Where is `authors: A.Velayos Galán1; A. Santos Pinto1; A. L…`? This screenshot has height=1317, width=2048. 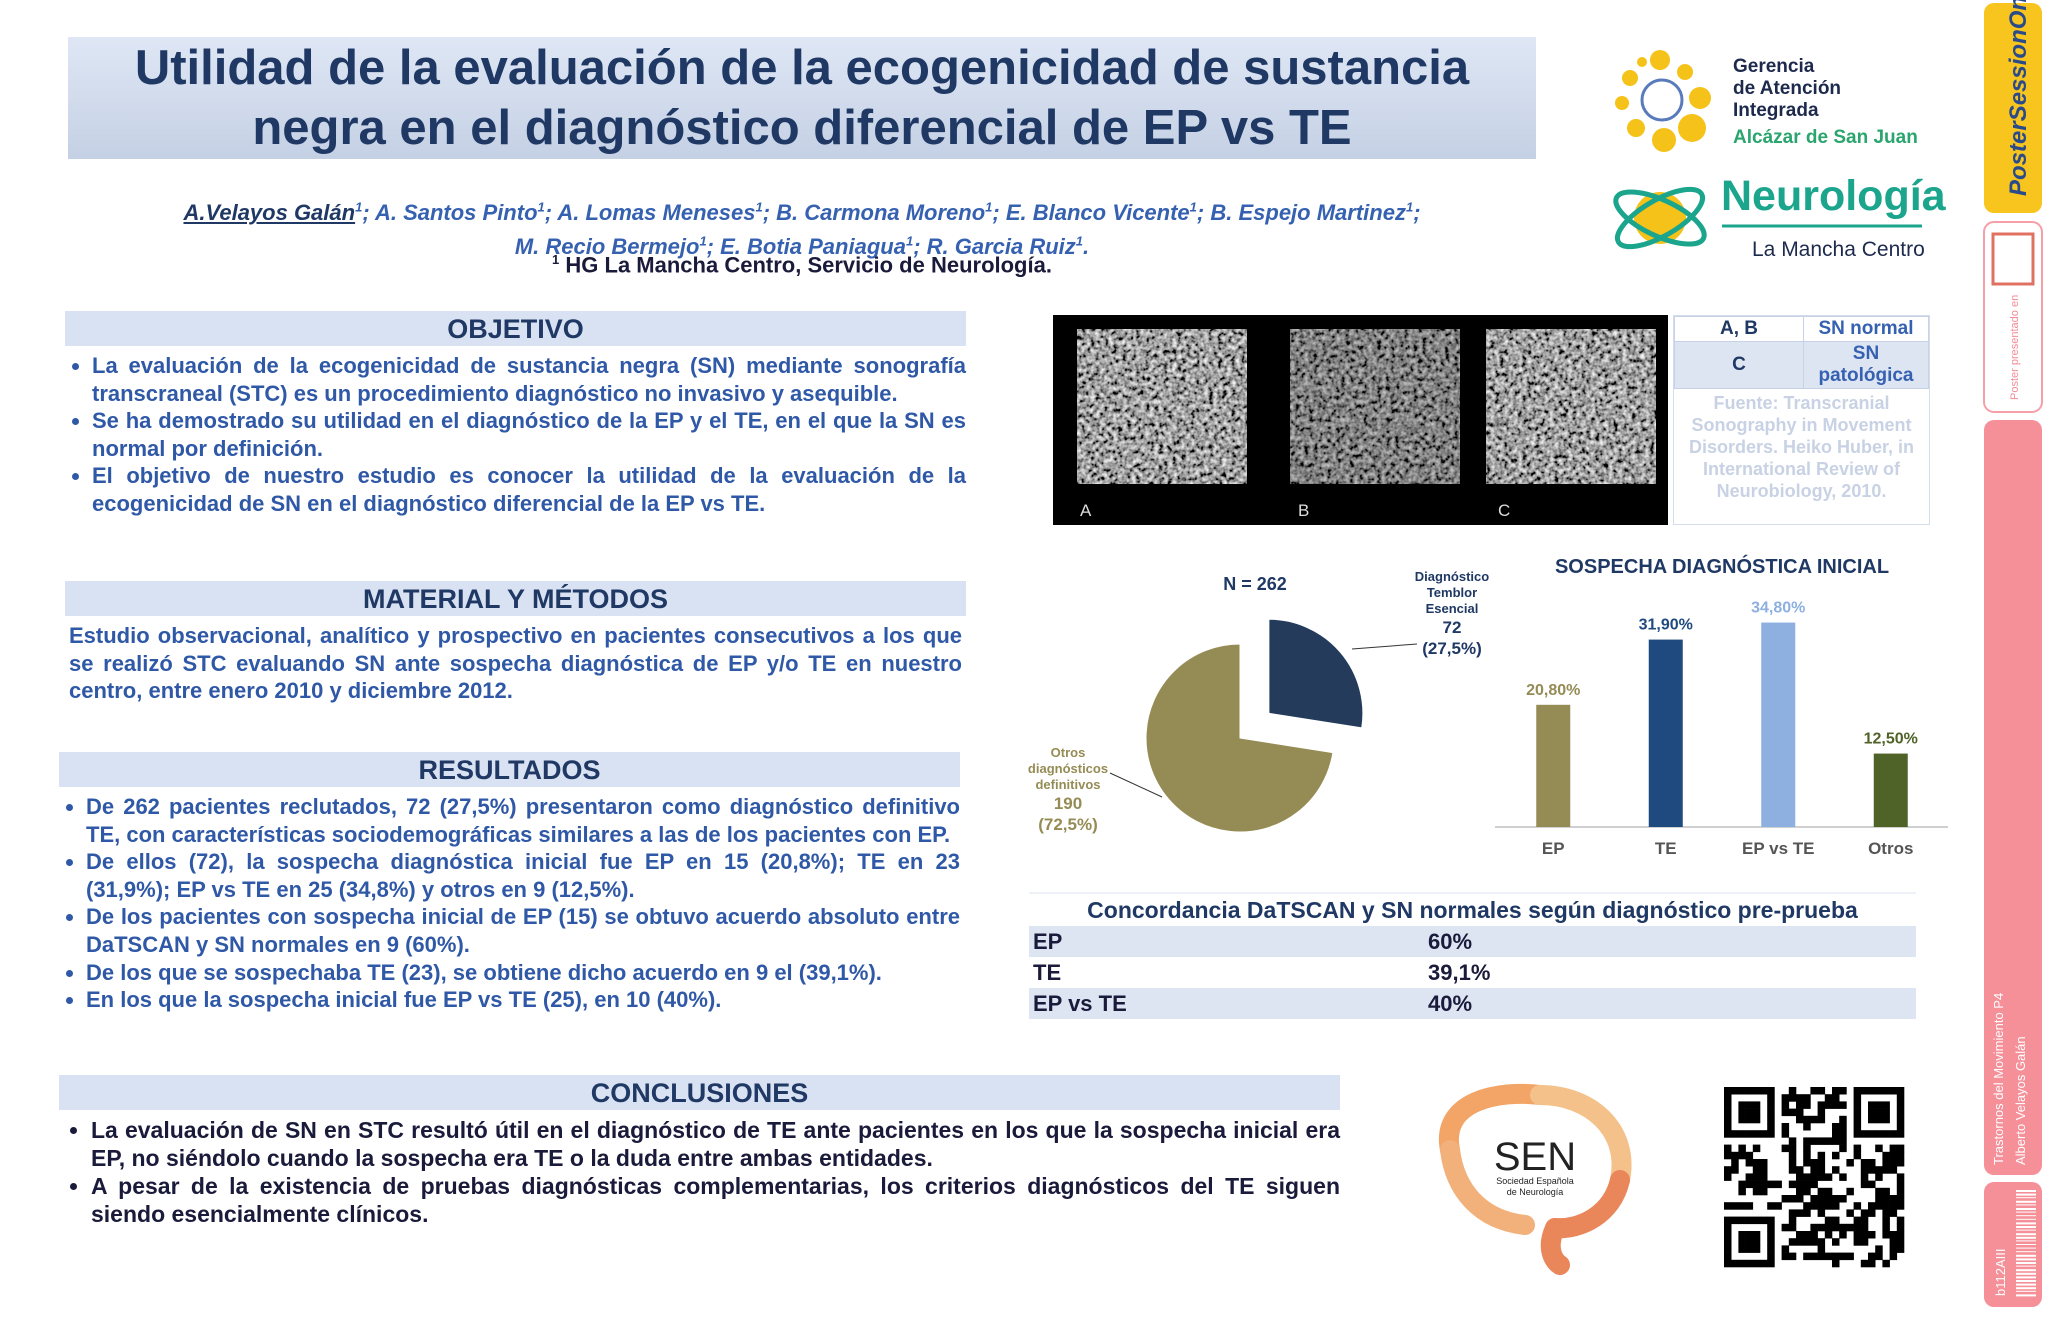
authors: A.Velayos Galán1; A. Santos Pinto1; A. L… is located at coordinates (802, 227).